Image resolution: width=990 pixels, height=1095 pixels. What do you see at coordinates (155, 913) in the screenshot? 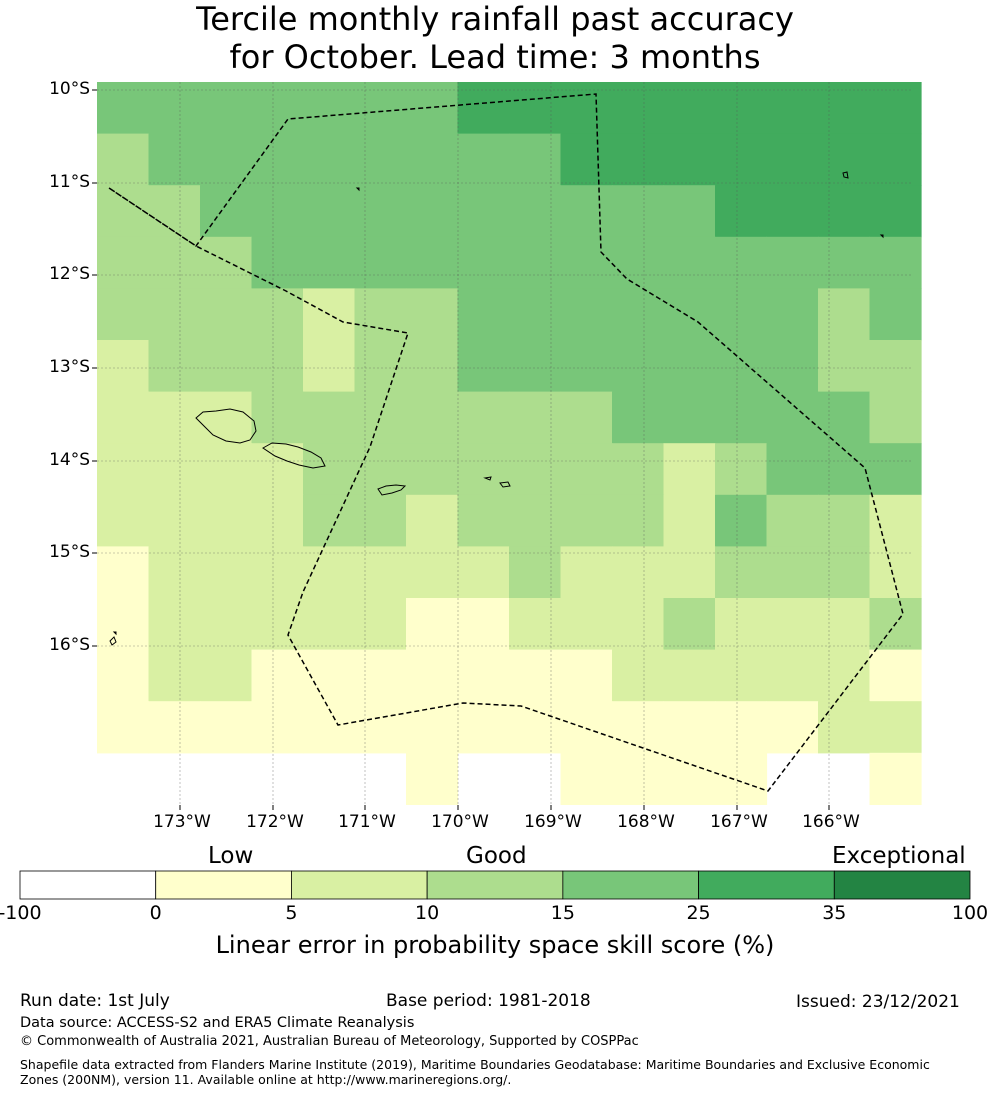
I see `colorbar-tick-label: 0` at bounding box center [155, 913].